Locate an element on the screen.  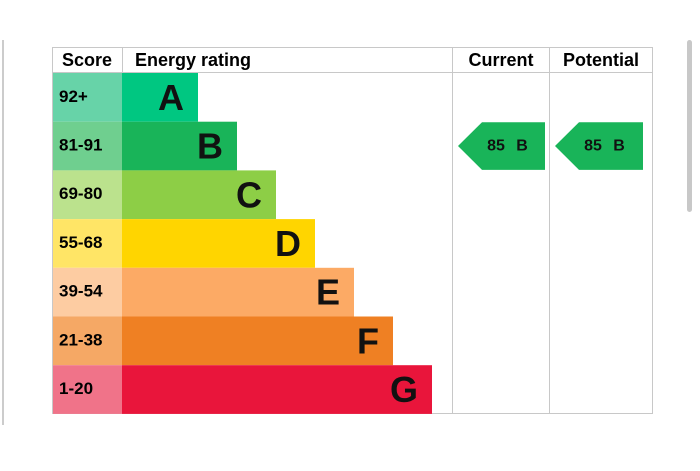
header-rating: Energy rating is located at coordinates (193, 60).